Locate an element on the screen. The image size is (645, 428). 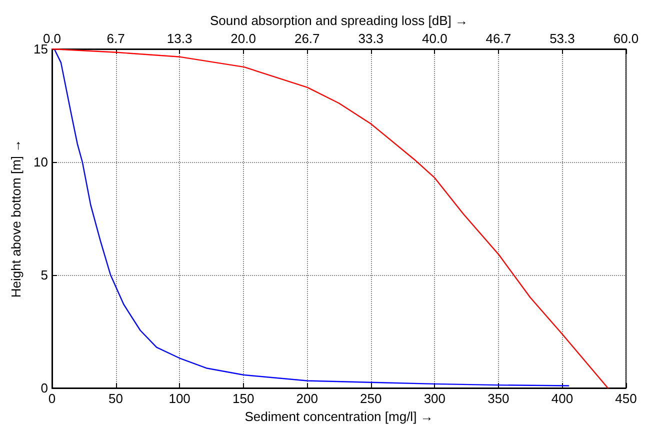
x2-tick-label: 33.3 is located at coordinates (371, 38).